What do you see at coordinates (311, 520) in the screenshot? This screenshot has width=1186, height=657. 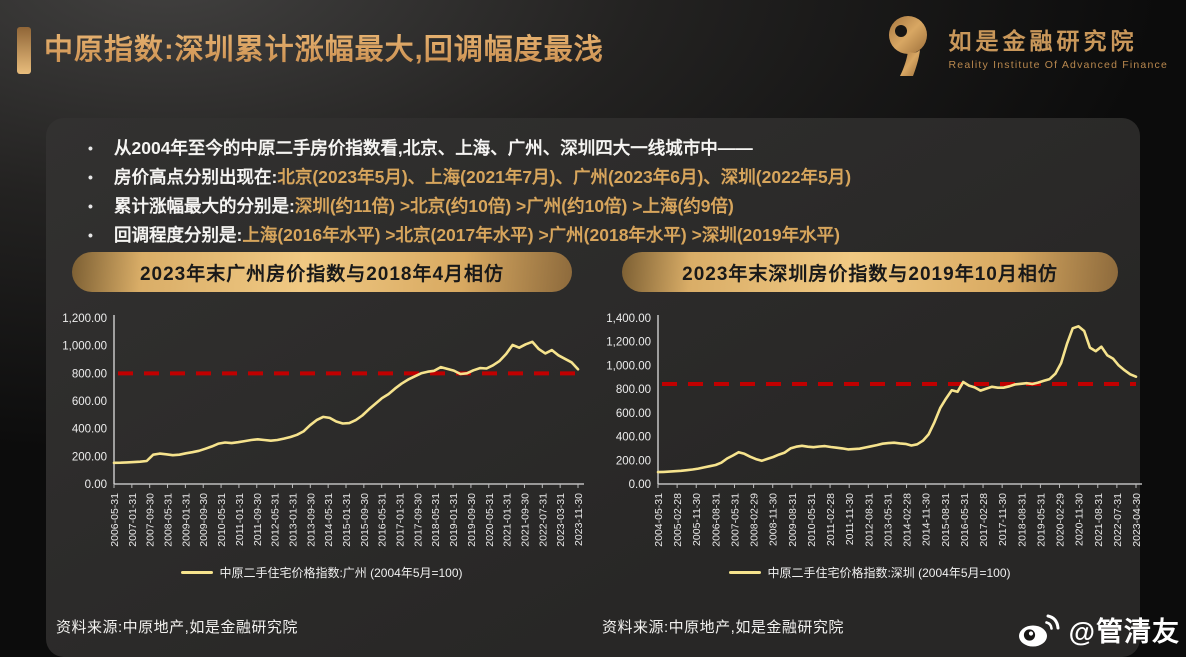 I see `svg-text: 2013-09-30` at bounding box center [311, 520].